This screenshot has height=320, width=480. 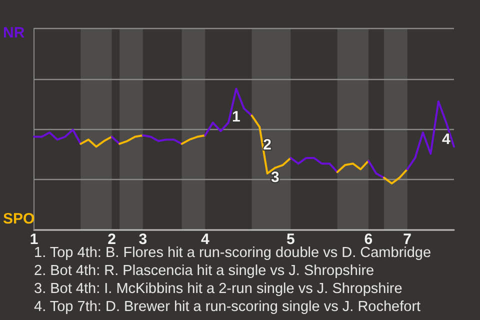 What do you see at coordinates (275, 177) in the screenshot?
I see `annotation: 3` at bounding box center [275, 177].